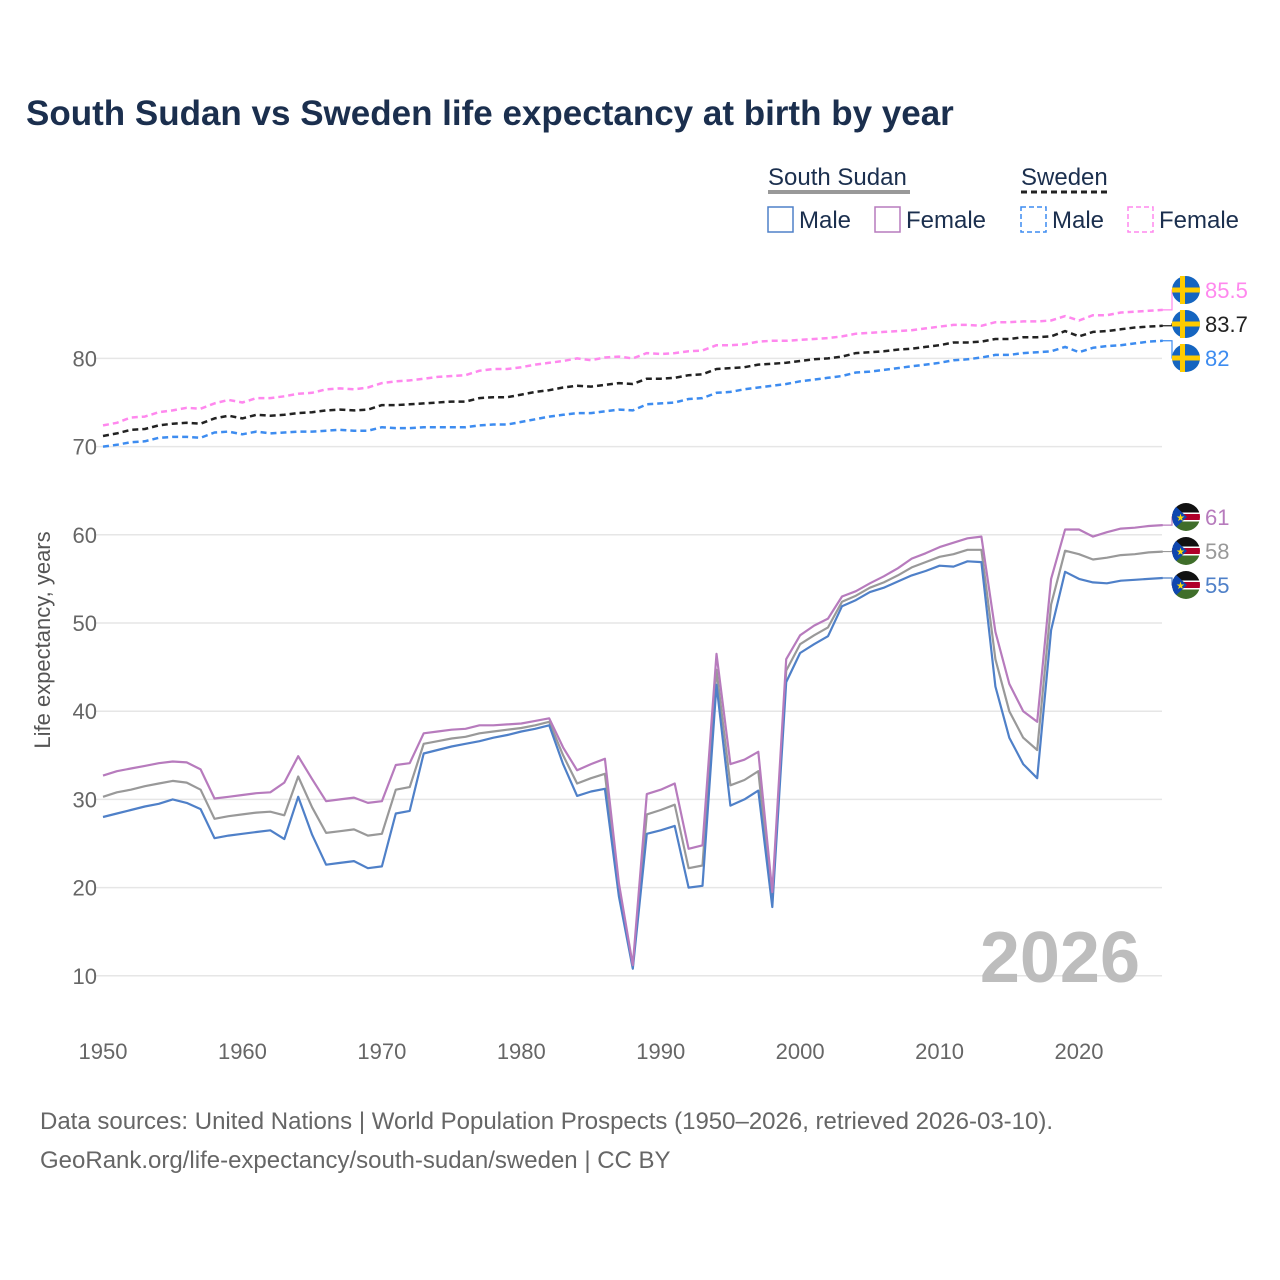  What do you see at coordinates (939, 1051) in the screenshot?
I see `x-tick-label: 2010` at bounding box center [939, 1051].